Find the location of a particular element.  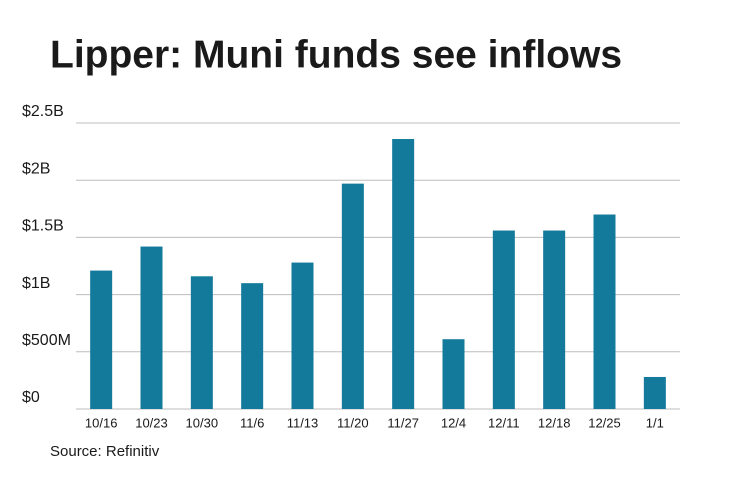

source-note: Source: Refinitiv is located at coordinates (105, 451).